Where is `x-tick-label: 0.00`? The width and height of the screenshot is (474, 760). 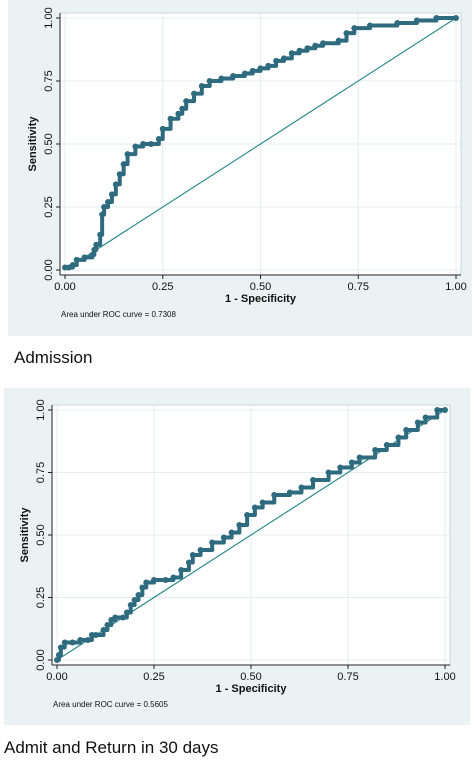 x-tick-label: 0.00 is located at coordinates (64, 287).